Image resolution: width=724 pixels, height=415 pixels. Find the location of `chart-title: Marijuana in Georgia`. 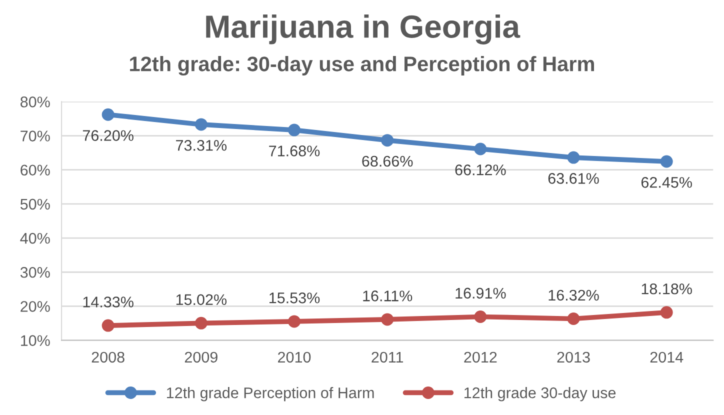

chart-title: Marijuana in Georgia is located at coordinates (363, 29).